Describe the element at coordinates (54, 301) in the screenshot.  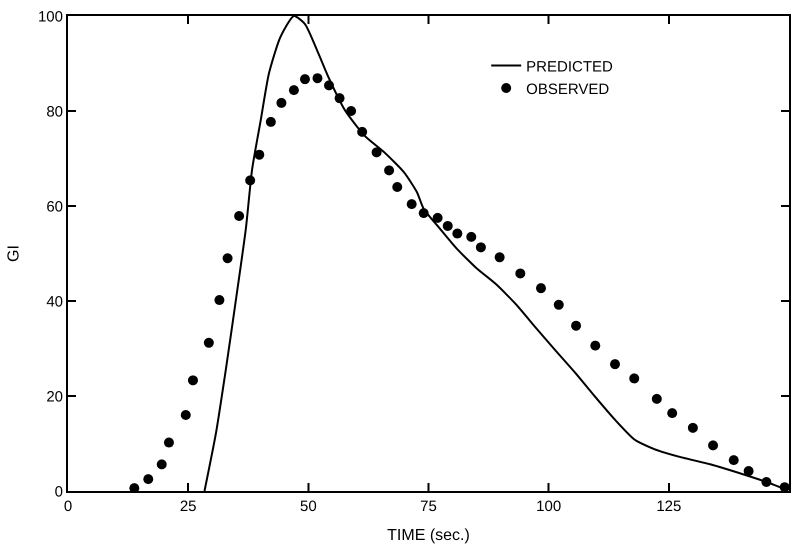
I see `y-tick-label: 40` at that location.